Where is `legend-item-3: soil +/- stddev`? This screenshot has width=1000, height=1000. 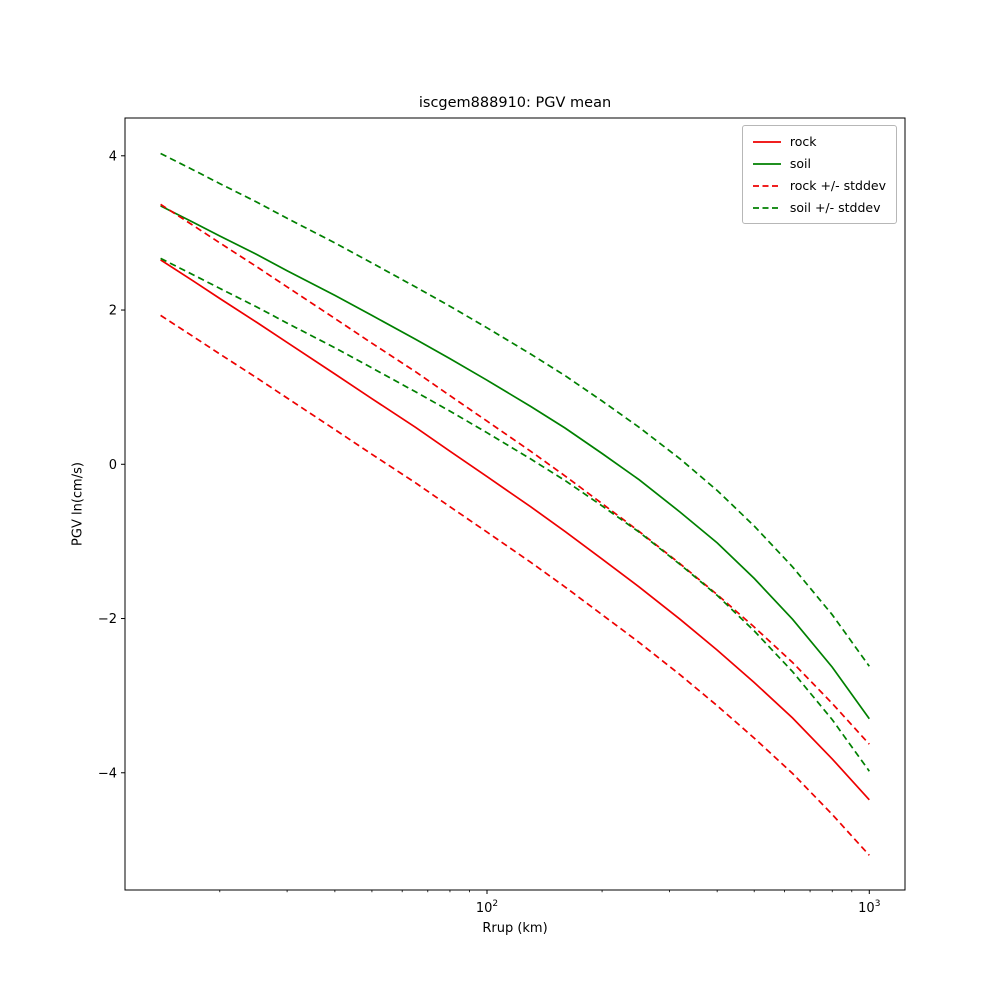 legend-item-3: soil +/- stddev is located at coordinates (819, 207).